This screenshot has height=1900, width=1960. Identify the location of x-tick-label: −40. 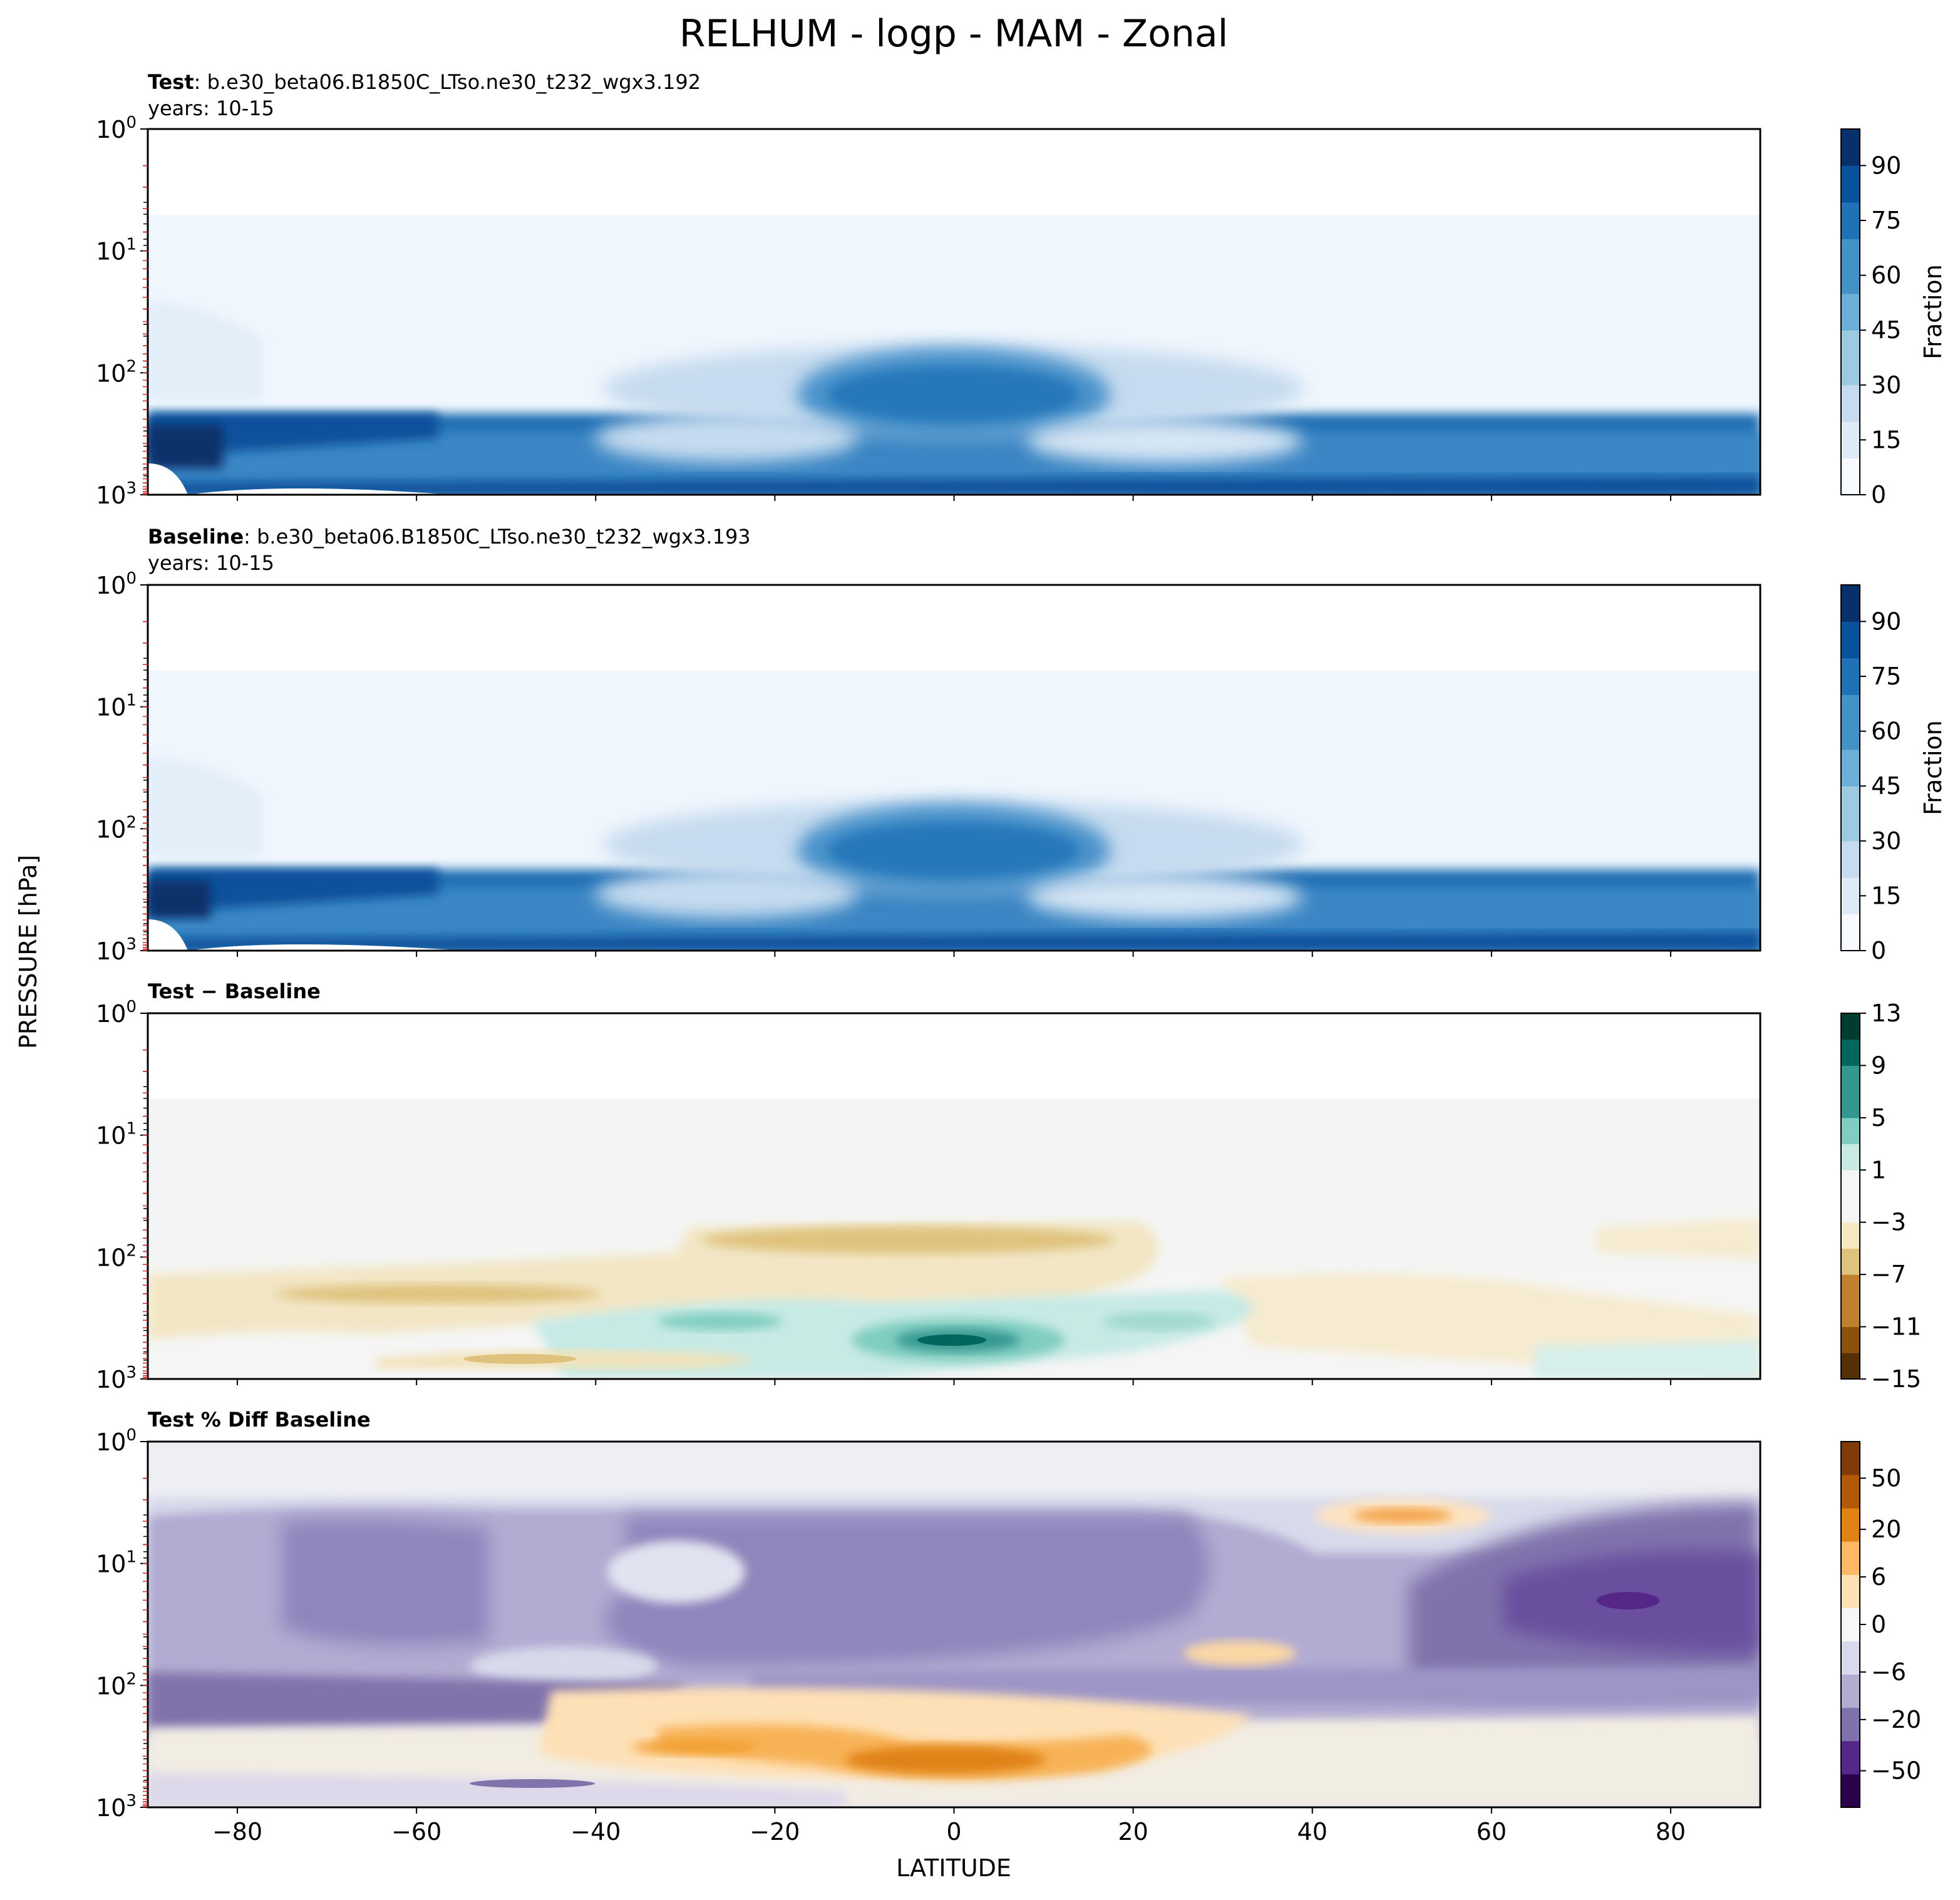
(595, 1832).